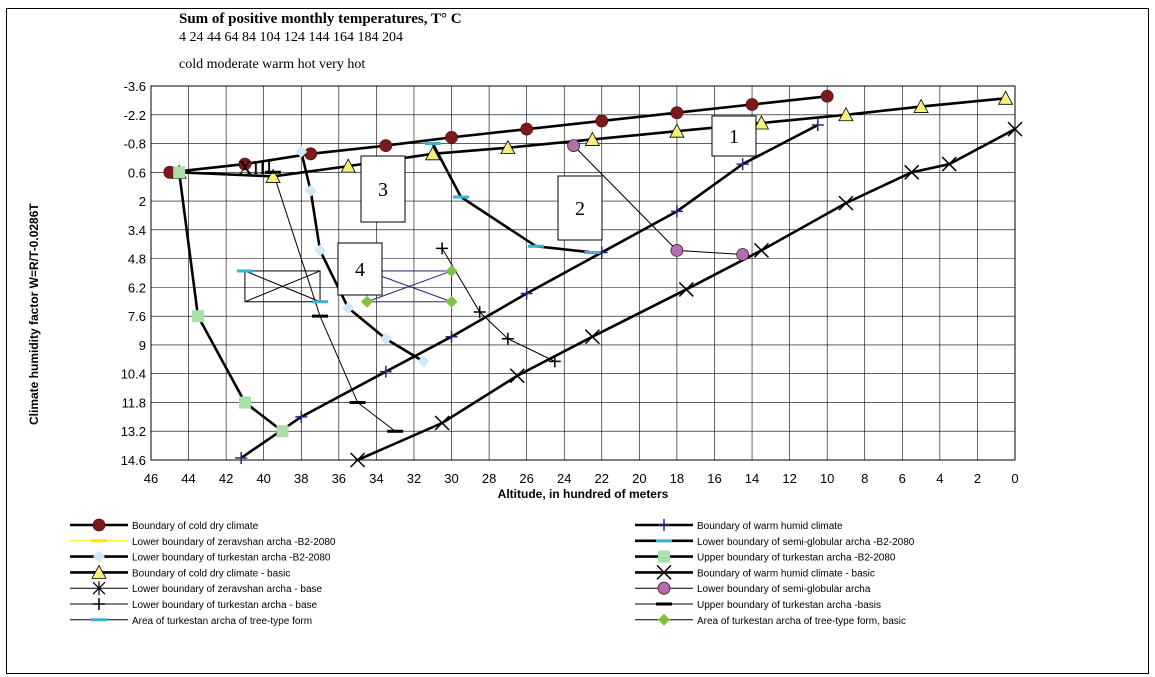  I want to click on x-tick-label: 40, so click(263, 478).